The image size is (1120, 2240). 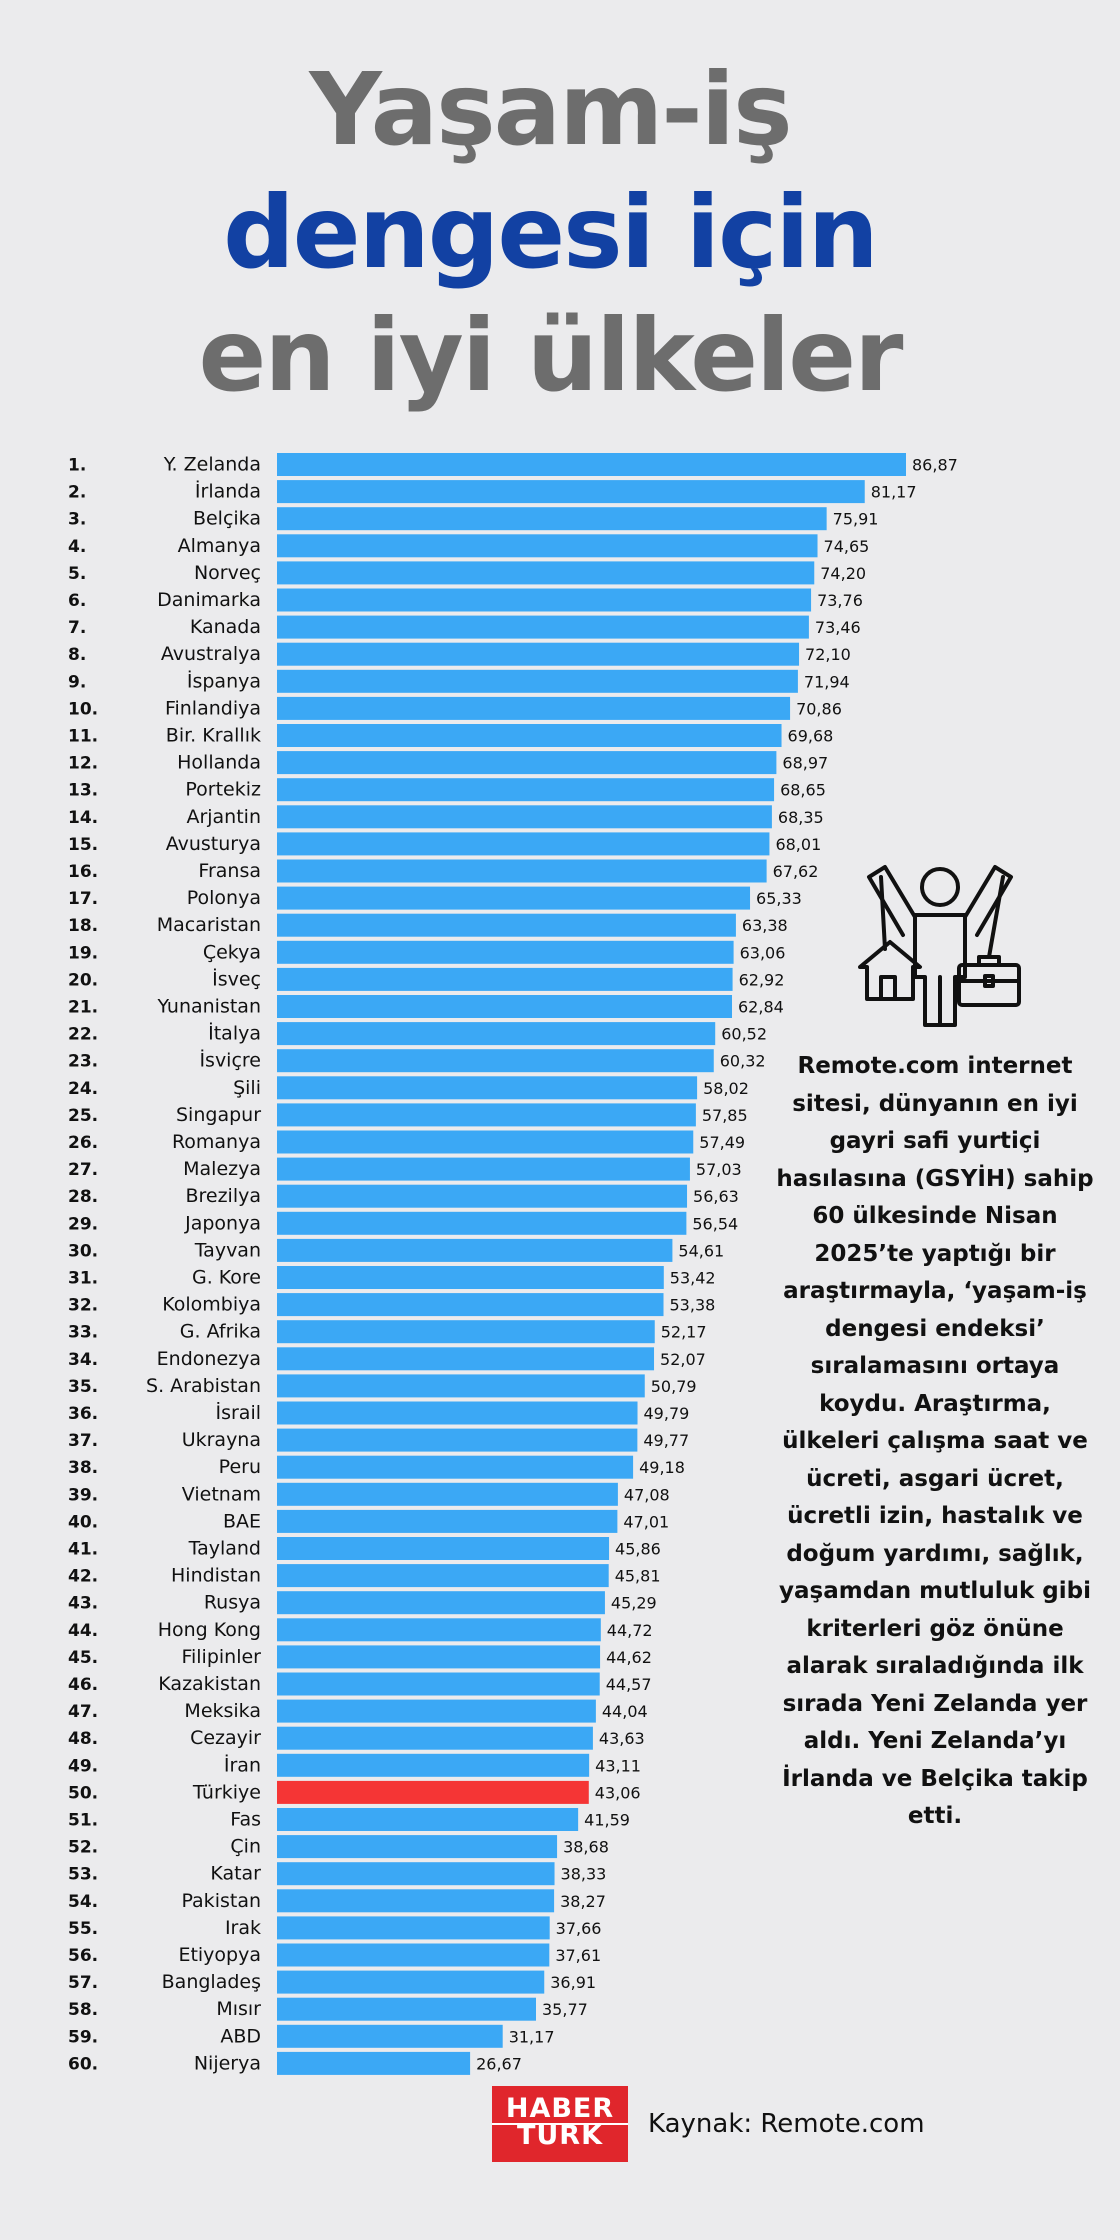 I want to click on value-label: 37,66, so click(x=579, y=1928).